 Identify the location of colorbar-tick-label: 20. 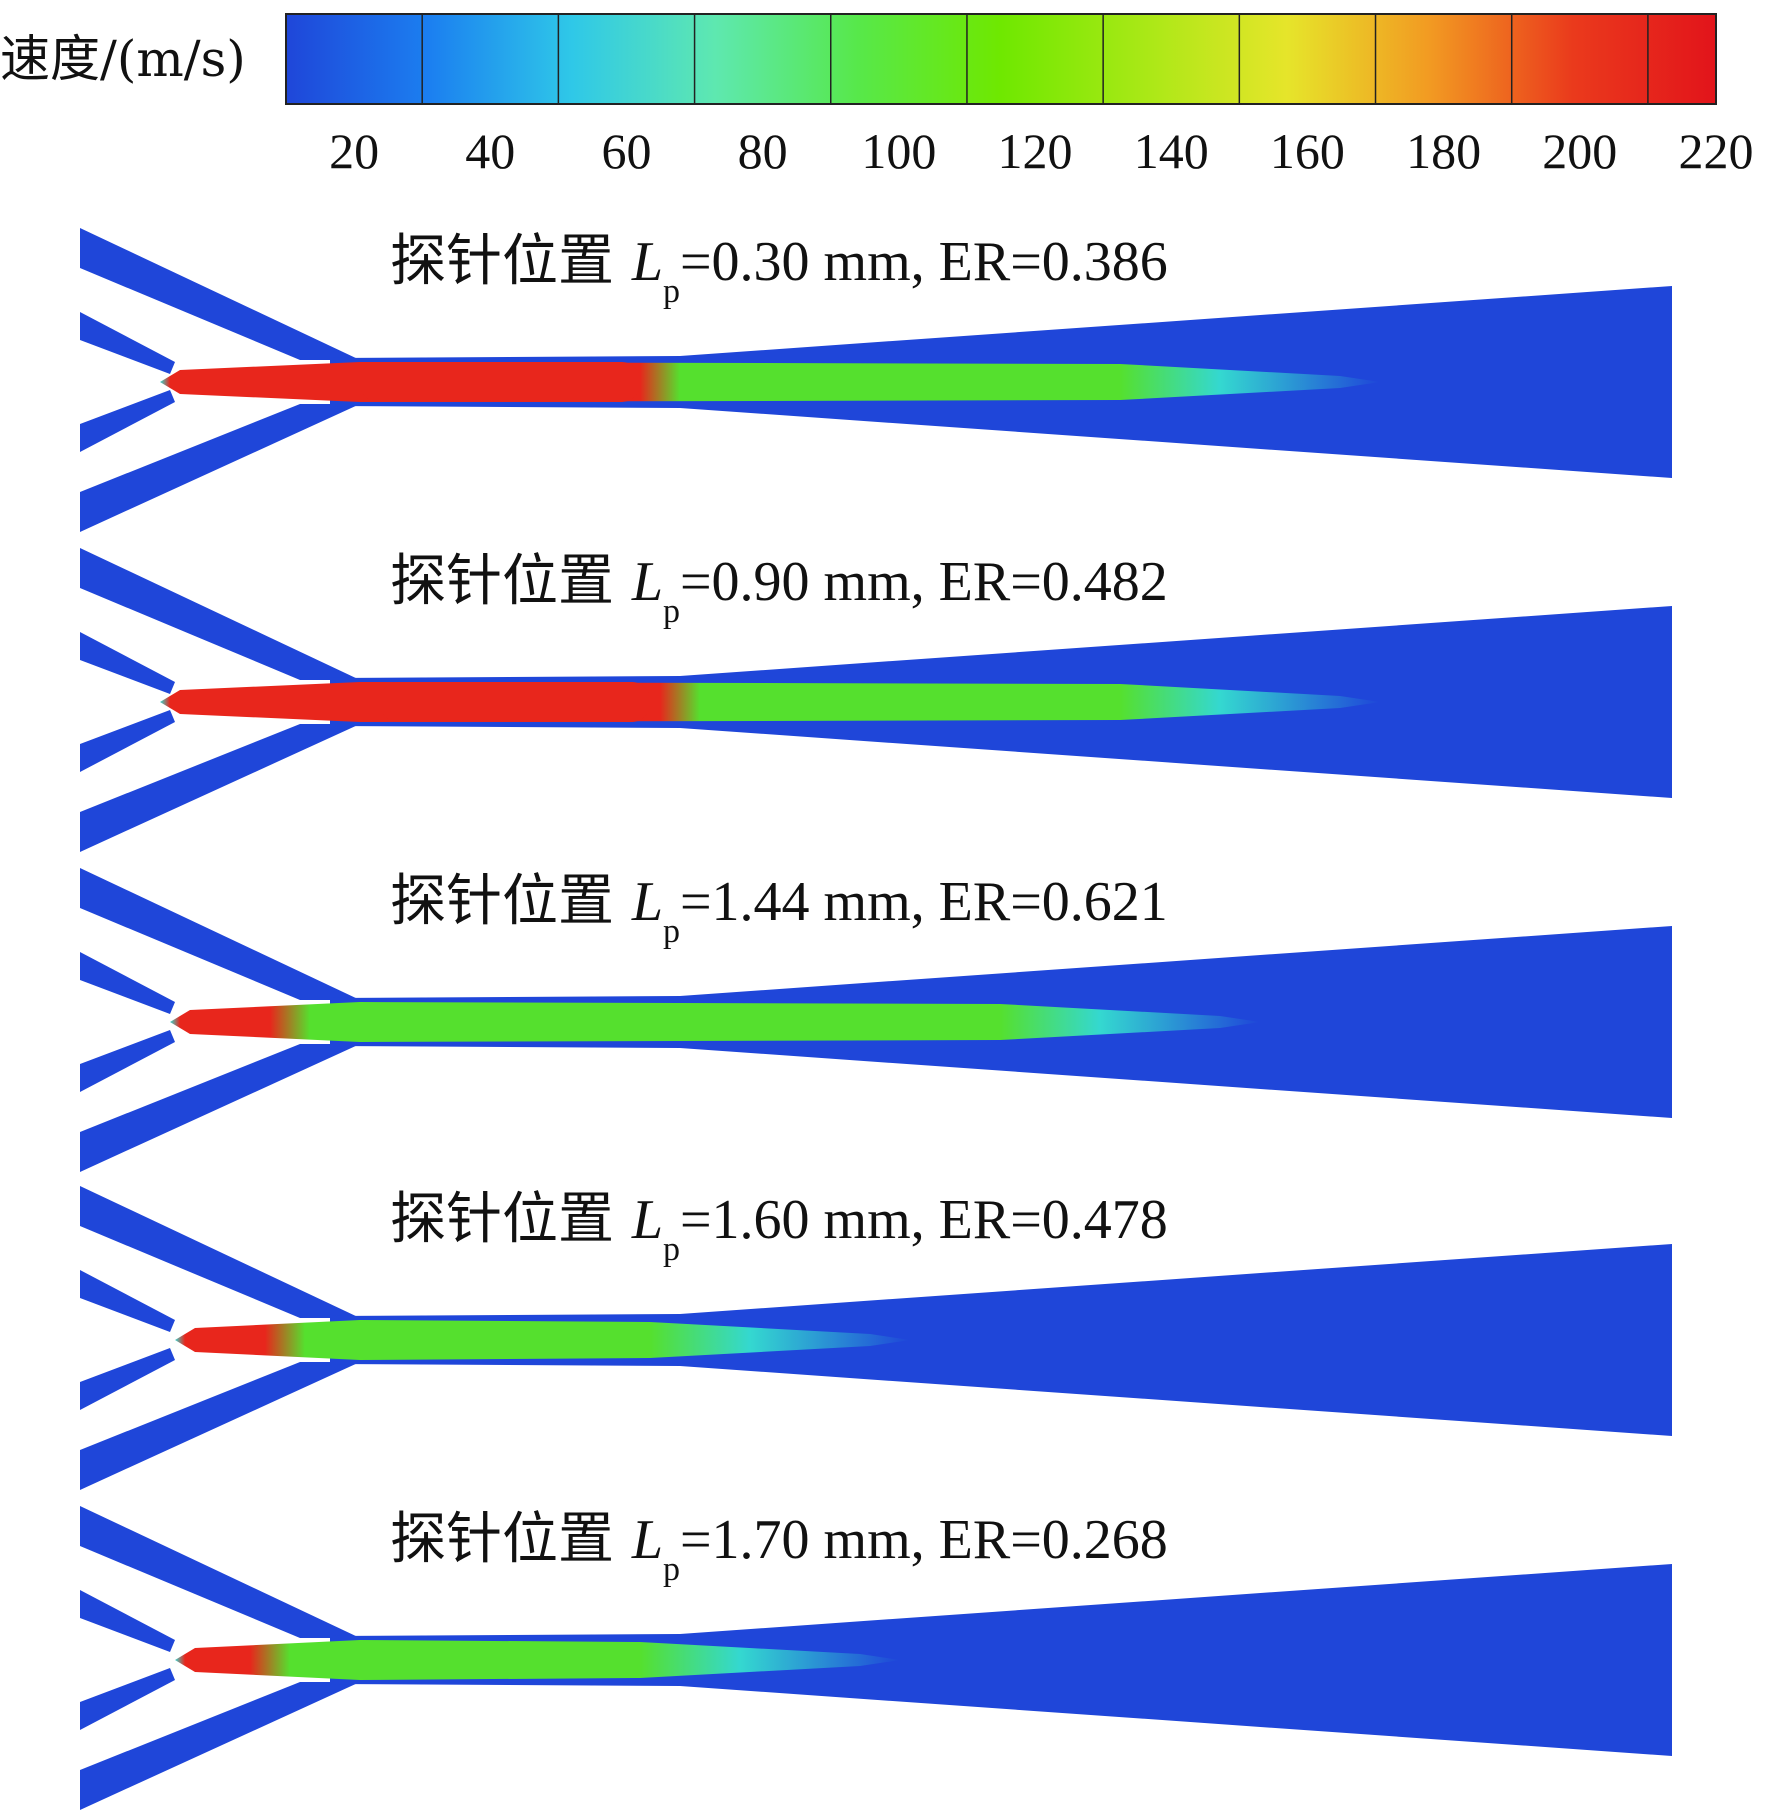
(354, 151).